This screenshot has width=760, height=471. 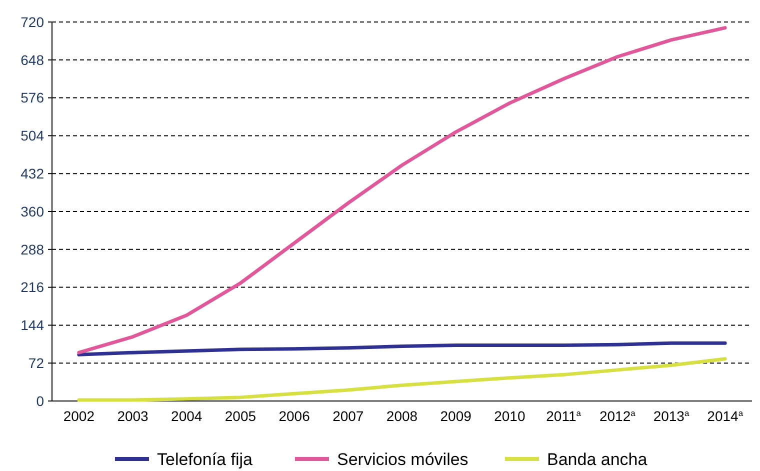 What do you see at coordinates (564, 416) in the screenshot?
I see `x-tick-label: 2011$^{a}$` at bounding box center [564, 416].